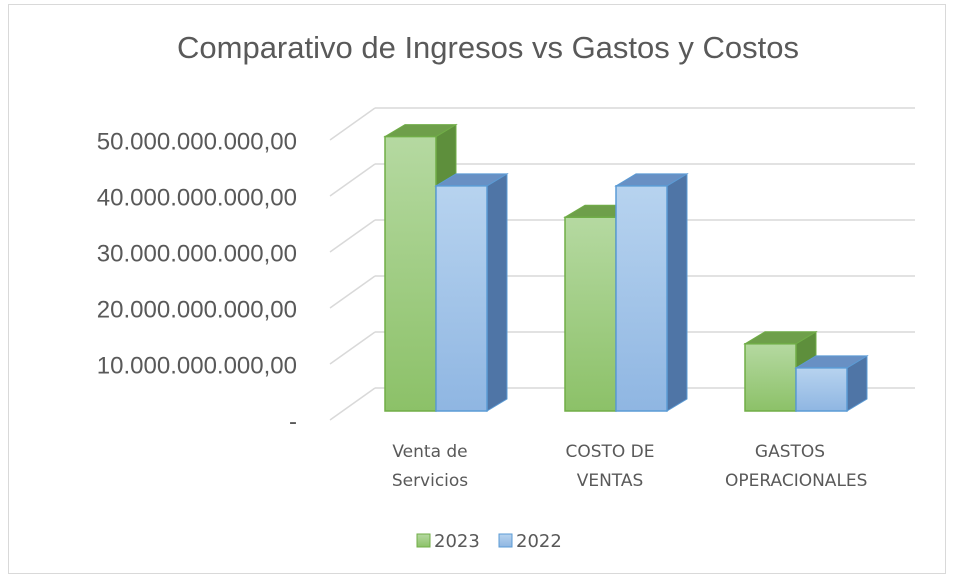 The image size is (954, 575). I want to click on y-tick-label: 10.000.000.000,00, so click(197, 365).